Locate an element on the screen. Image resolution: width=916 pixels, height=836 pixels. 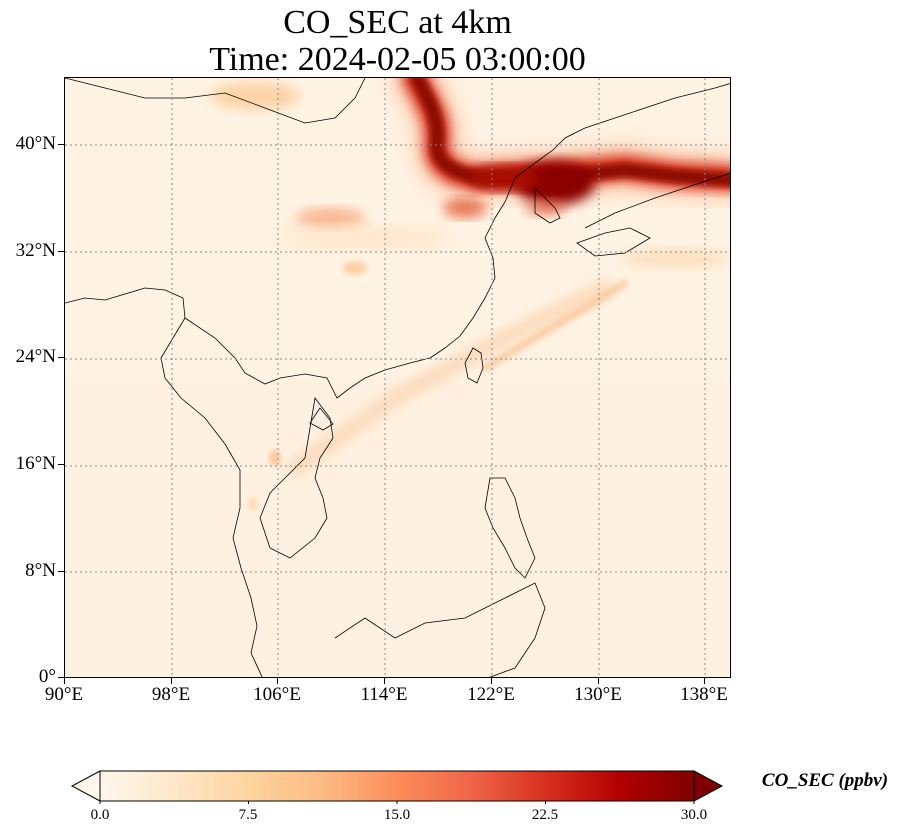
colorbar-gradient is located at coordinates (397, 786).